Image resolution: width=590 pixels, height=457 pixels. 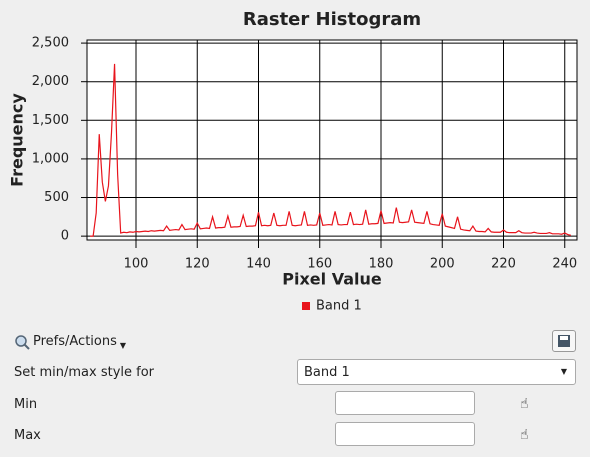 What do you see at coordinates (524, 435) in the screenshot?
I see `max-pick: ☝` at bounding box center [524, 435].